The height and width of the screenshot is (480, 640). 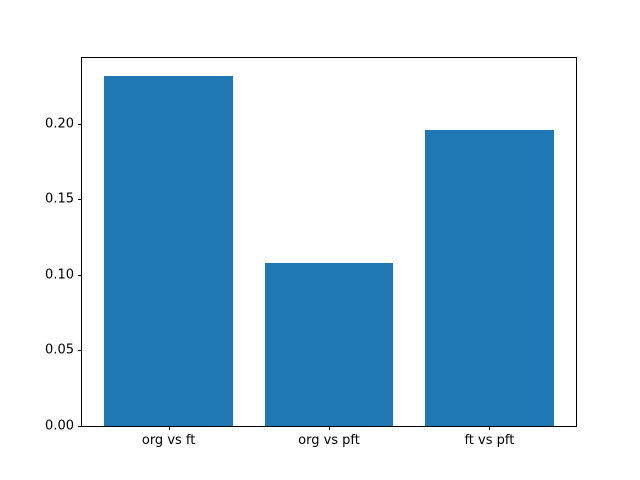 What do you see at coordinates (168, 250) in the screenshot?
I see `bar-org-vs-ft` at bounding box center [168, 250].